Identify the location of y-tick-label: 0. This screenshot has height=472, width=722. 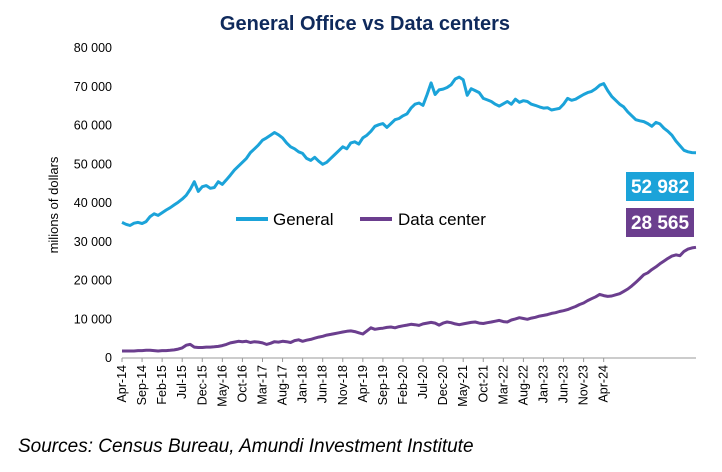
(108, 358).